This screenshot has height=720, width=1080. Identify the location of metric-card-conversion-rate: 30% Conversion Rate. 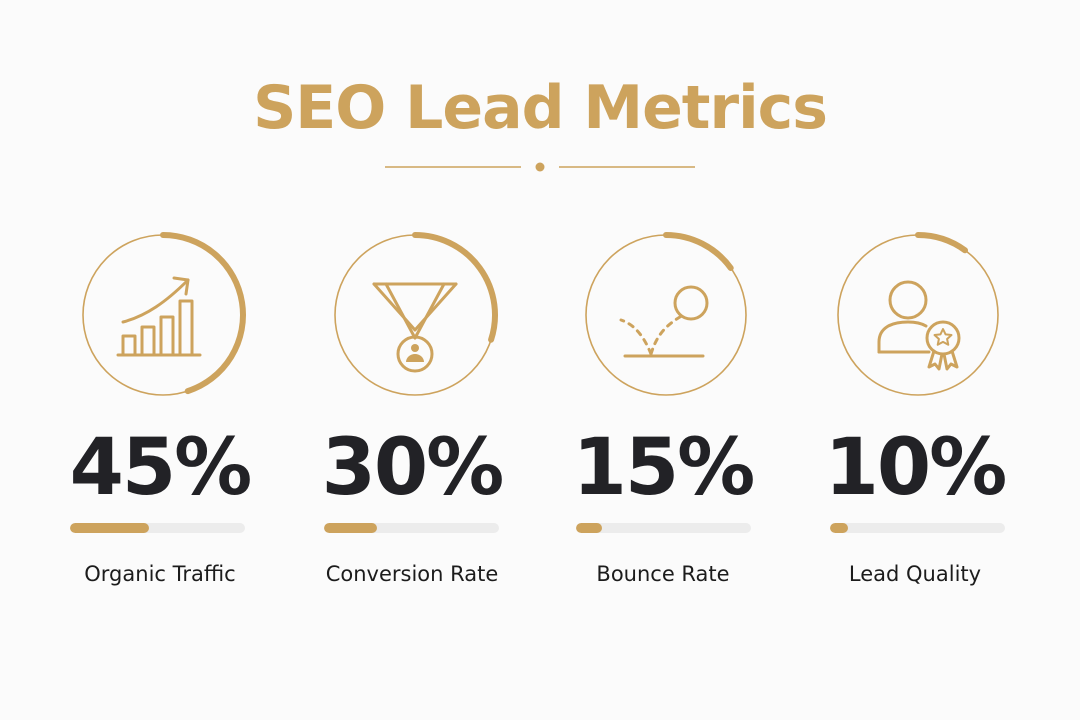
(412, 420).